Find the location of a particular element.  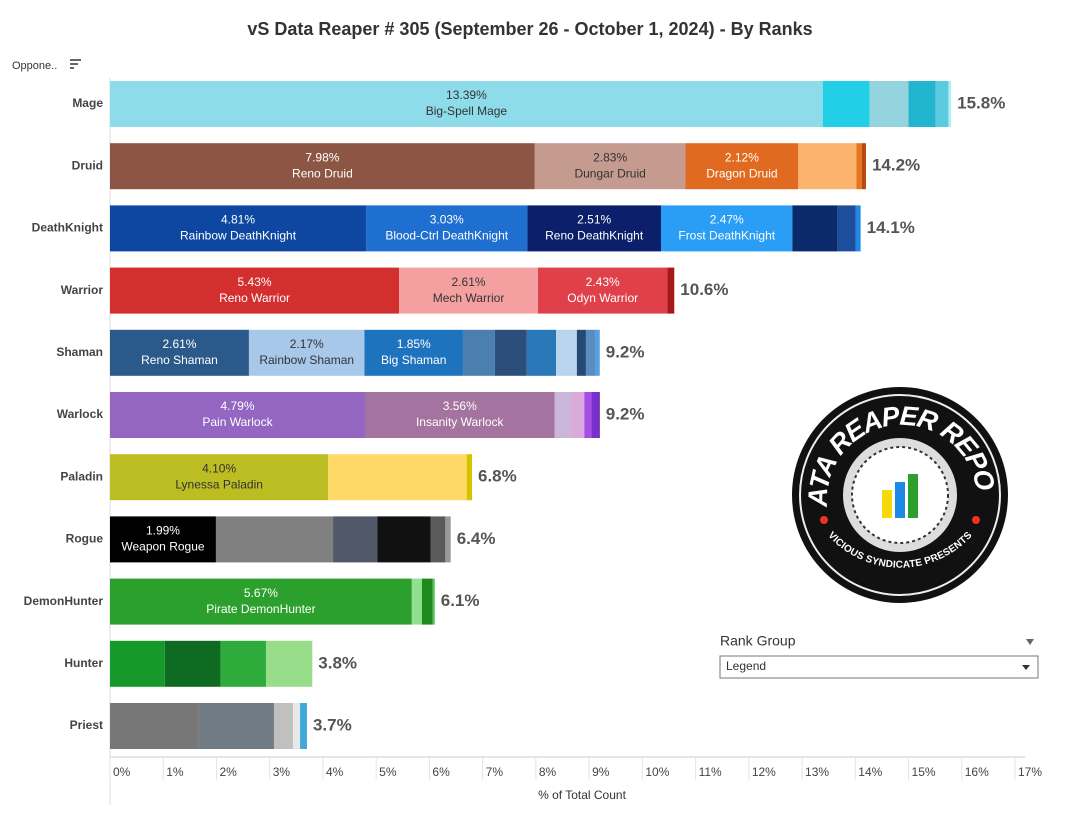

segment-value-label: 5.67% is located at coordinates (261, 593).